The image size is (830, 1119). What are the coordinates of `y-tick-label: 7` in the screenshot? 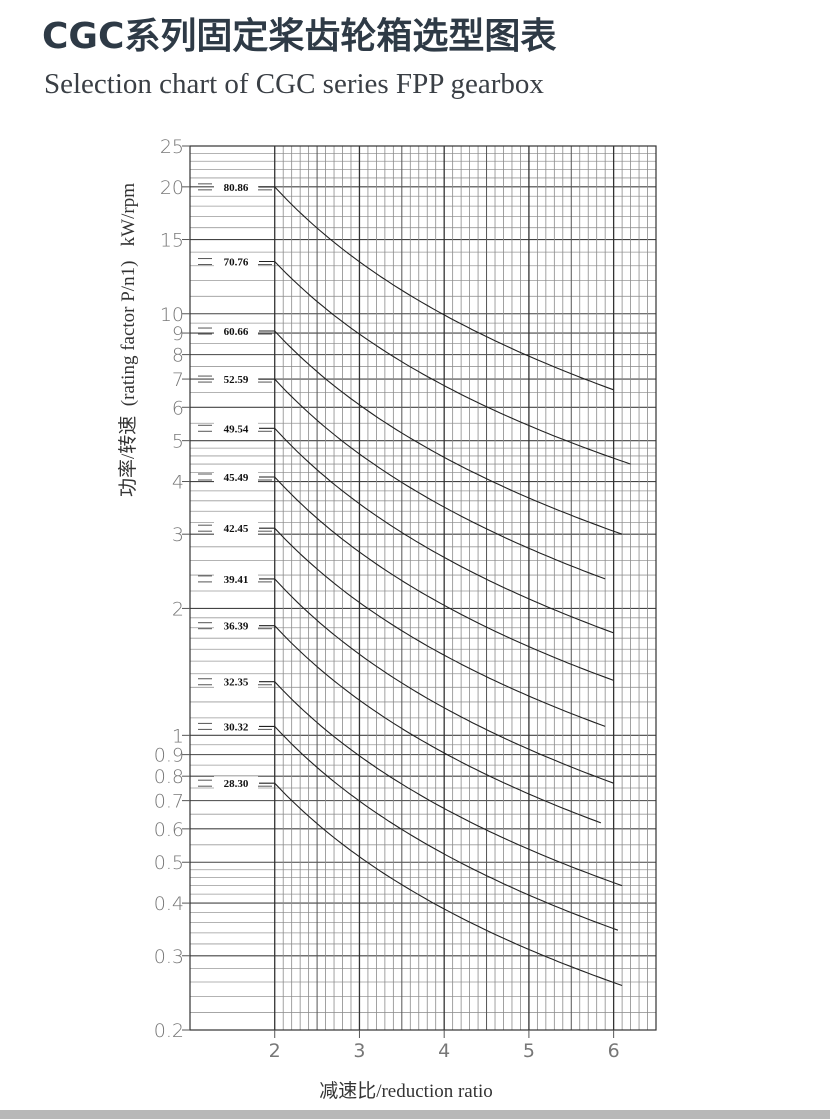 It's located at (178, 380).